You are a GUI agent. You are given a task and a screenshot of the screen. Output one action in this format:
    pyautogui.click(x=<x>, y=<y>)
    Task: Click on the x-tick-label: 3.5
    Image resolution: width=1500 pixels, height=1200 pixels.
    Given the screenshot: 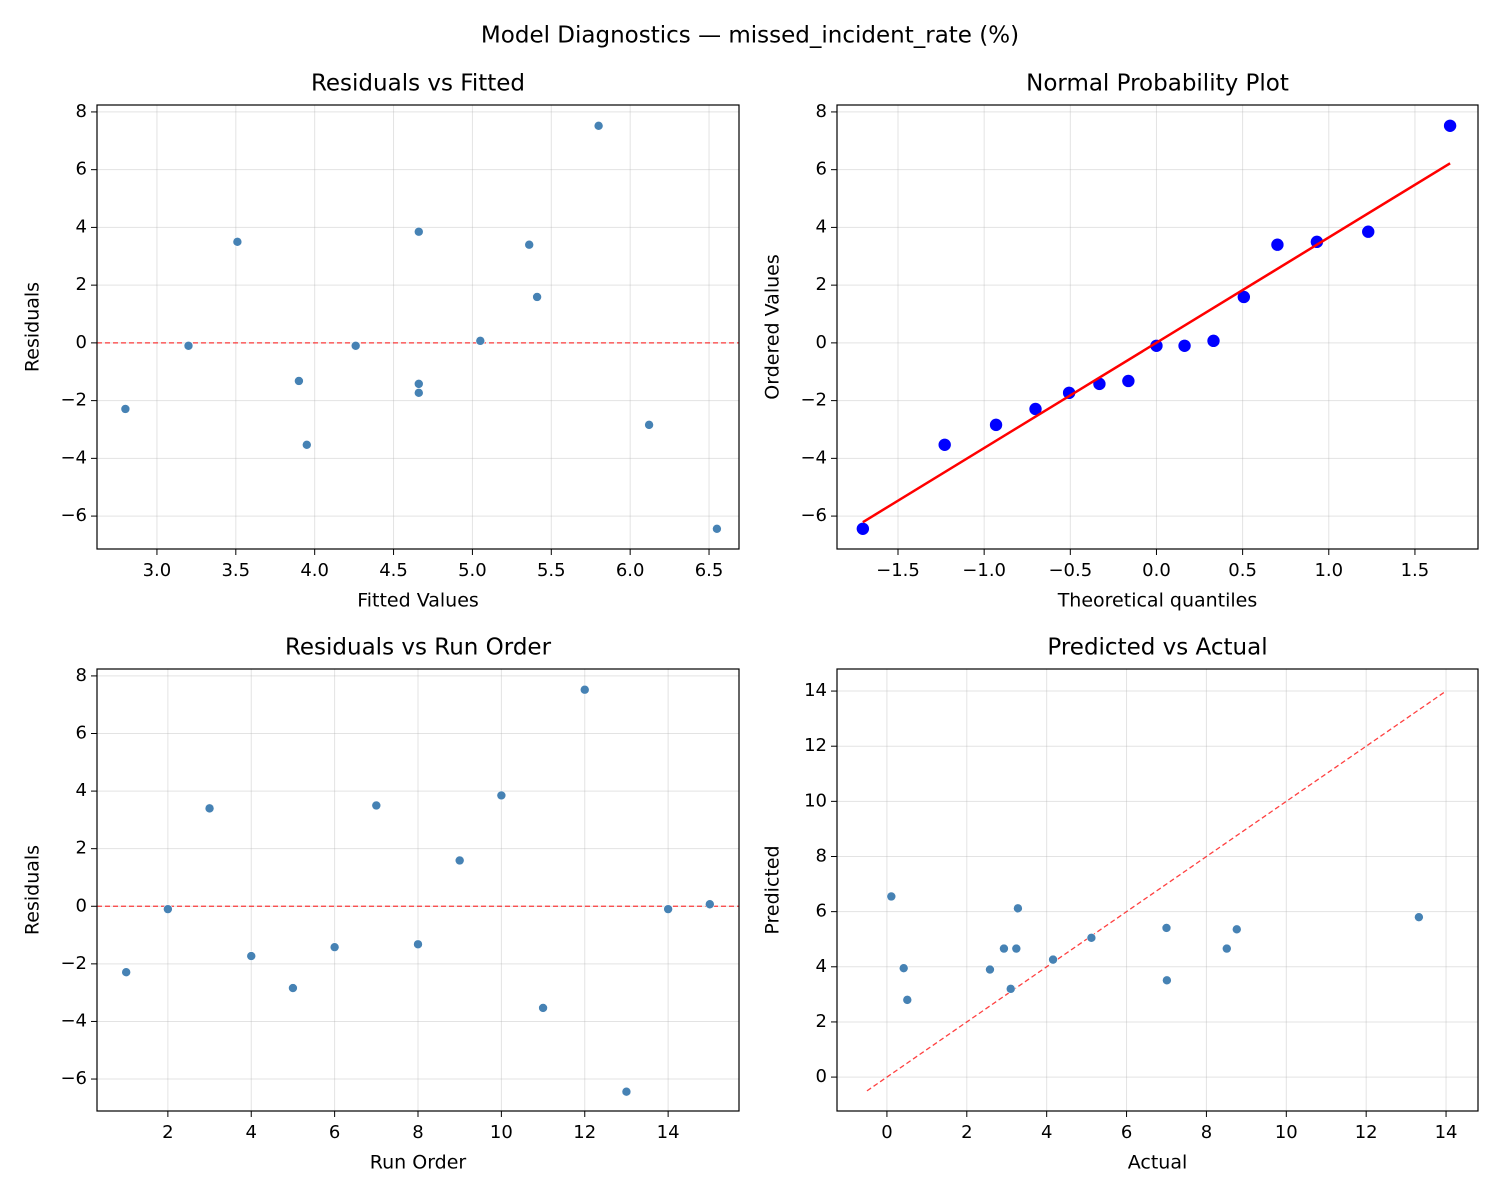 What is the action you would take?
    pyautogui.click(x=235, y=570)
    